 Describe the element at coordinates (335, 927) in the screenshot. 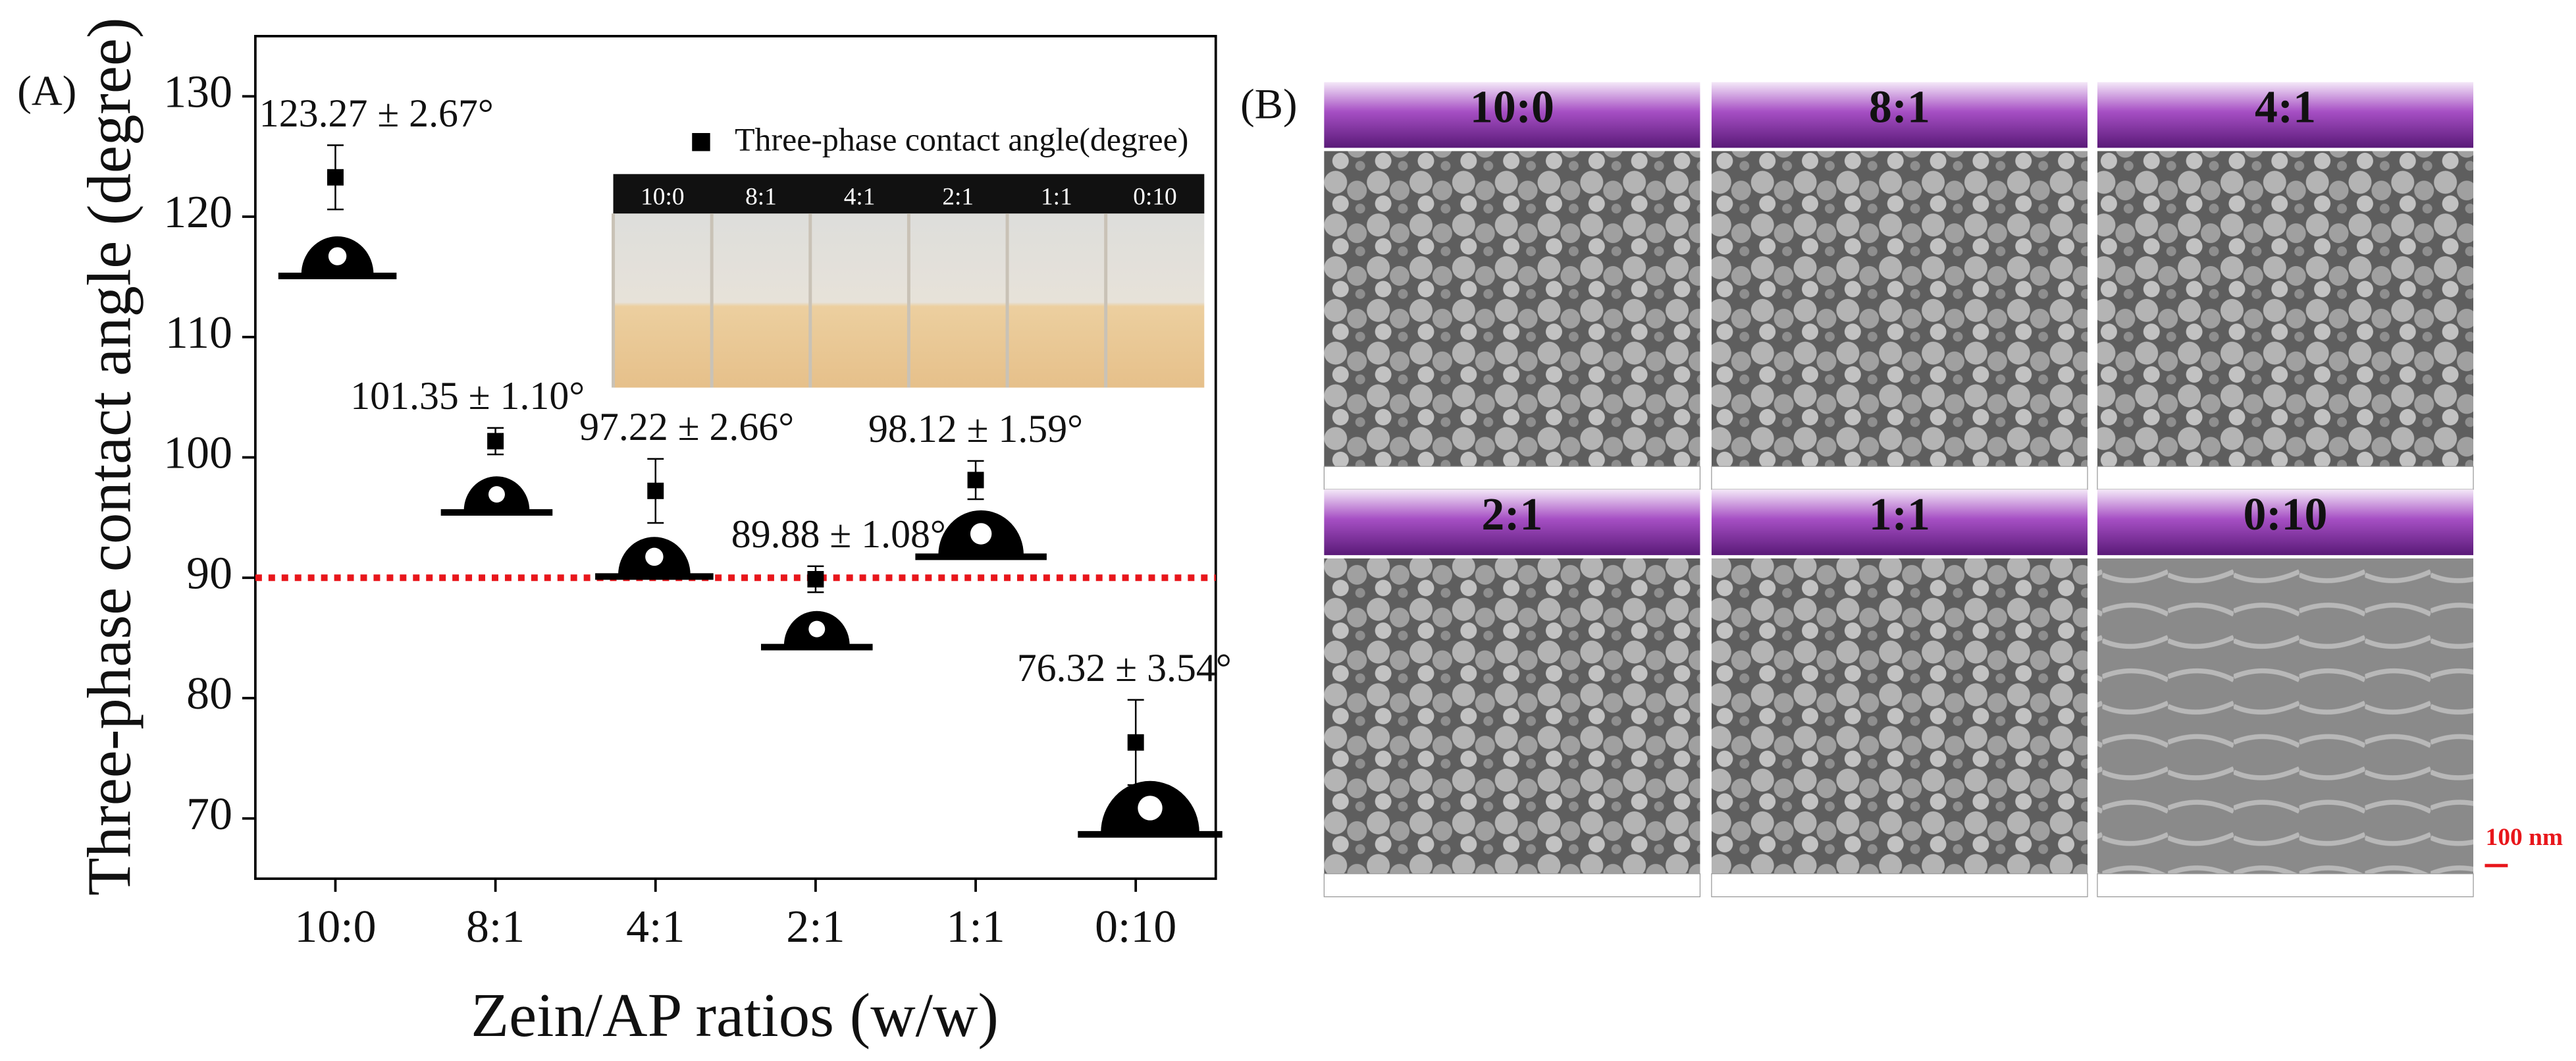

I see `x-tick-label: 10:0` at that location.